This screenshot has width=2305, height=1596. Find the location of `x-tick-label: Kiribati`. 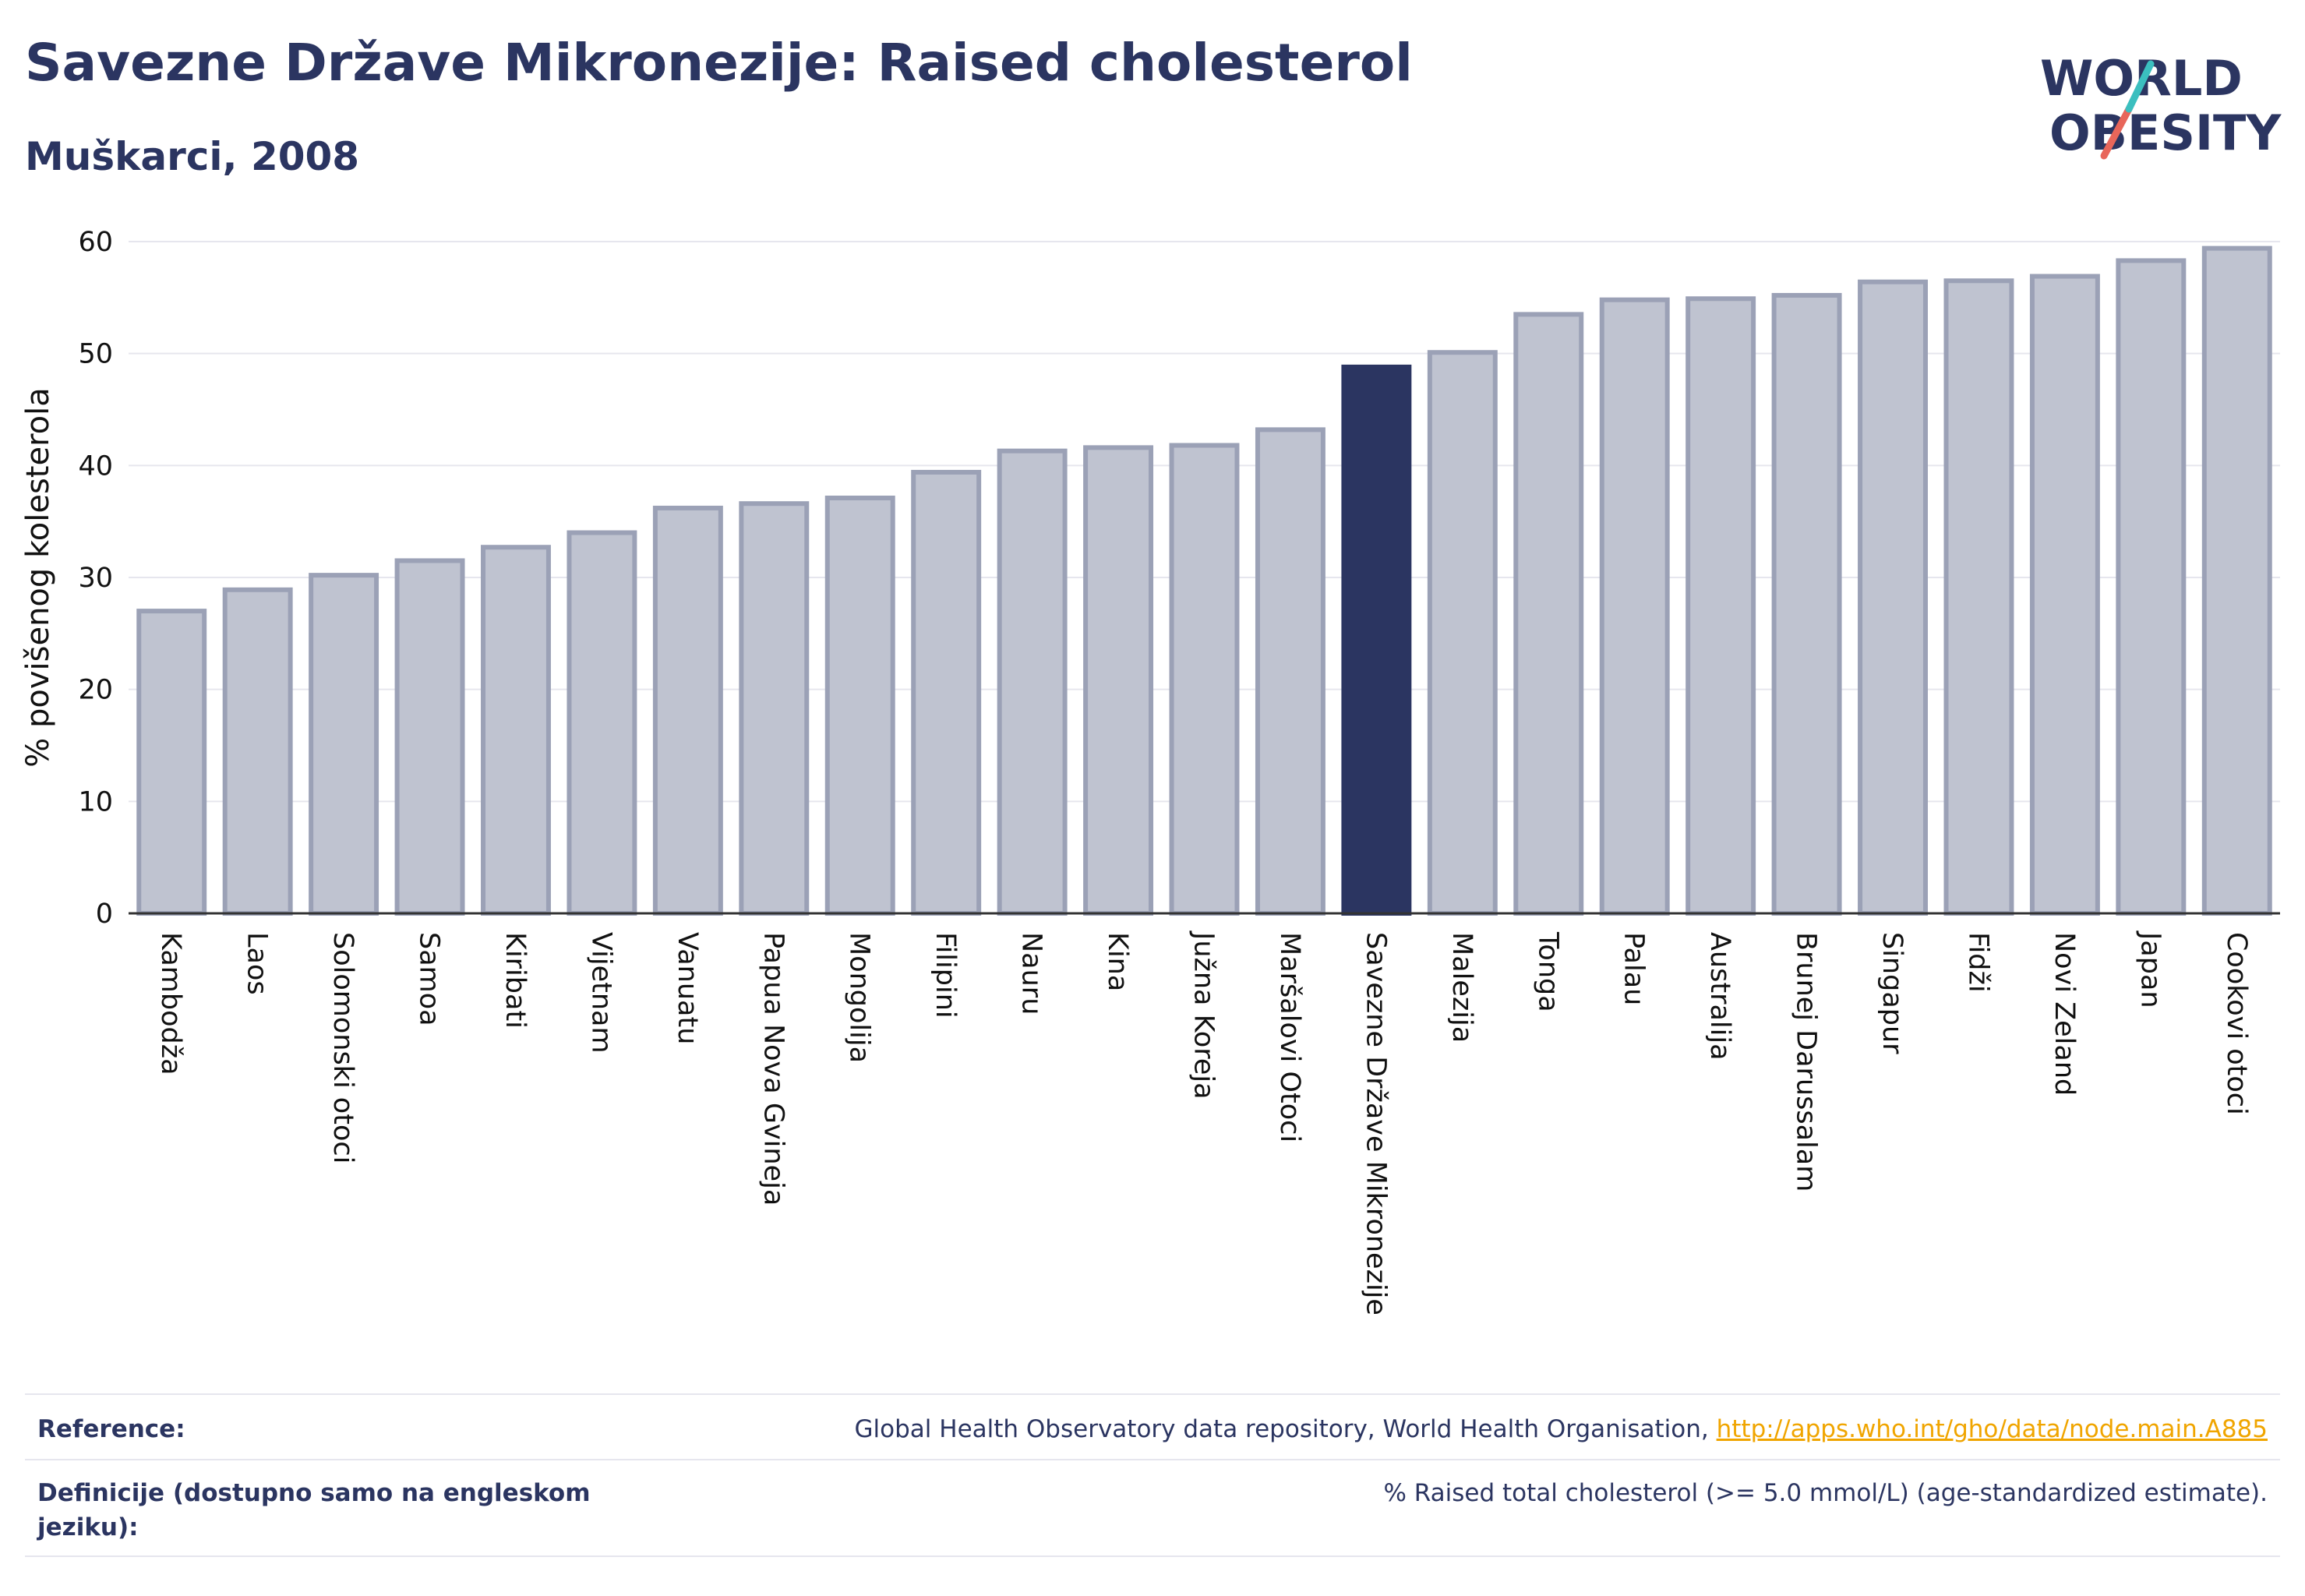

x-tick-label: Kiribati is located at coordinates (515, 980).